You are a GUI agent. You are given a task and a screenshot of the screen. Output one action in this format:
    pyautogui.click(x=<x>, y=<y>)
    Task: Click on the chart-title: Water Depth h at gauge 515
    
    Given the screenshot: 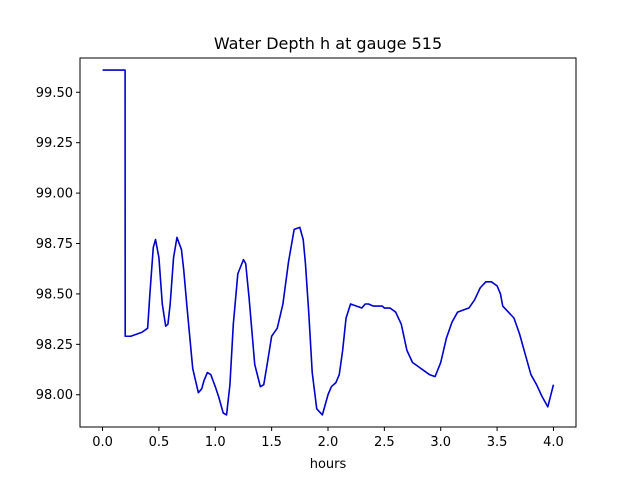 What is the action you would take?
    pyautogui.click(x=328, y=43)
    